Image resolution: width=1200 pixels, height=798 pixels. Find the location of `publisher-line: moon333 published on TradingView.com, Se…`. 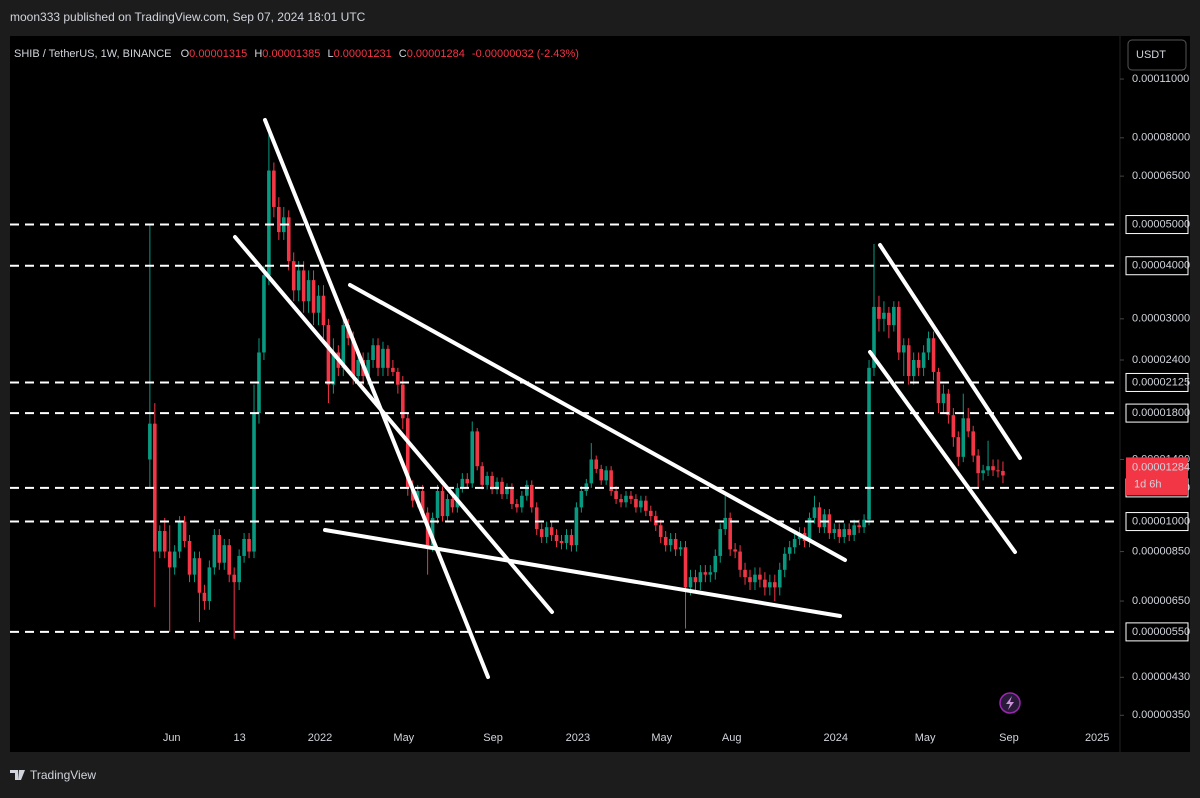

publisher-line: moon333 published on TradingView.com, Se… is located at coordinates (188, 17).